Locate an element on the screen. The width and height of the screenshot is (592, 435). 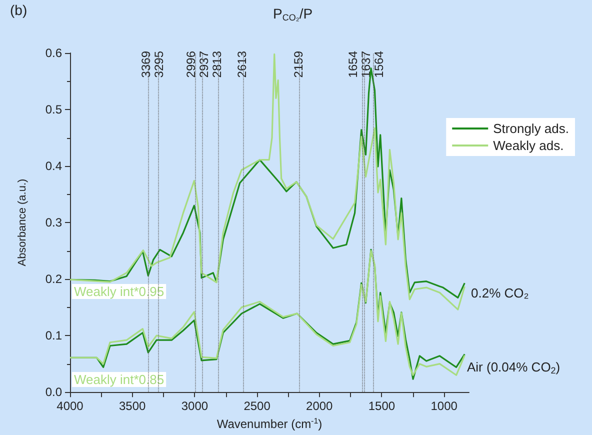
ref-line-label: 1564 is located at coordinates (379, 64).